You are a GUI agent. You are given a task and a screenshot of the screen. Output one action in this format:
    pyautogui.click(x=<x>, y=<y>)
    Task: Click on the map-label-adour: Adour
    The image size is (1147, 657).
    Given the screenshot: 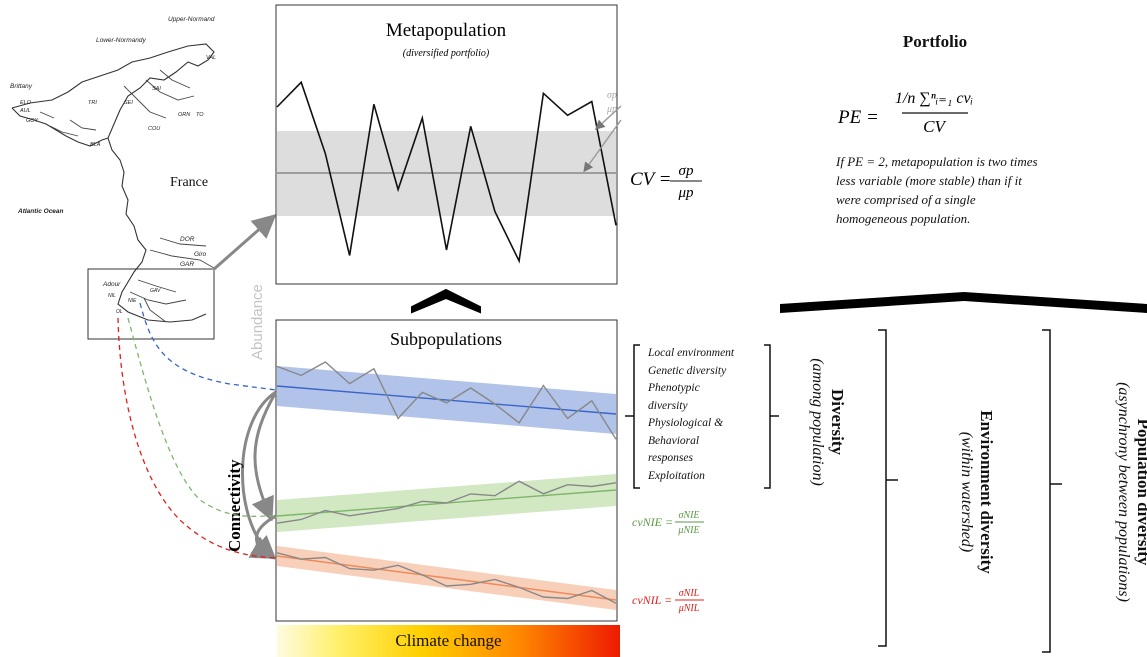 What is the action you would take?
    pyautogui.click(x=111, y=284)
    